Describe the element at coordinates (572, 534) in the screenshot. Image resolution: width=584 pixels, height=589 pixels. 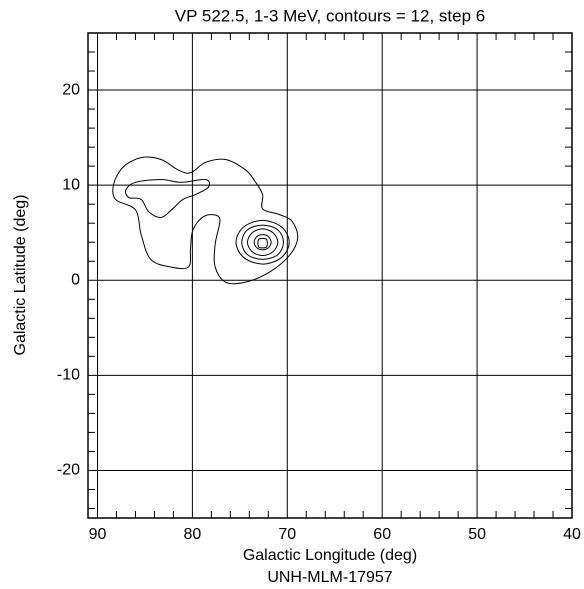
I see `x-tick-label: 40` at that location.